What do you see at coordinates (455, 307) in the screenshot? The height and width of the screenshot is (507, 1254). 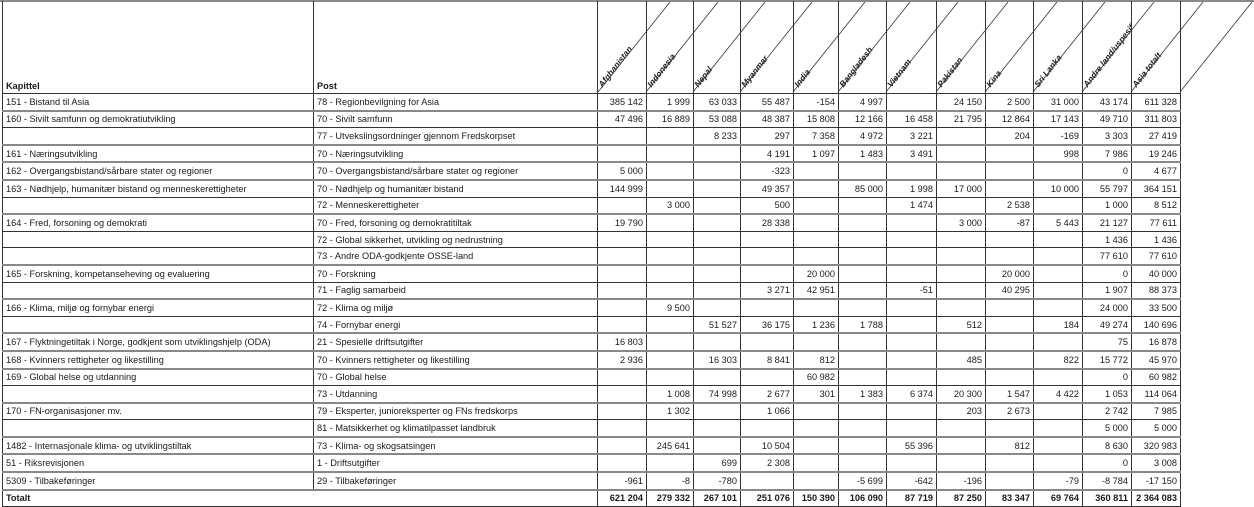 I see `cell-post: 72 - Klima og miljø` at bounding box center [455, 307].